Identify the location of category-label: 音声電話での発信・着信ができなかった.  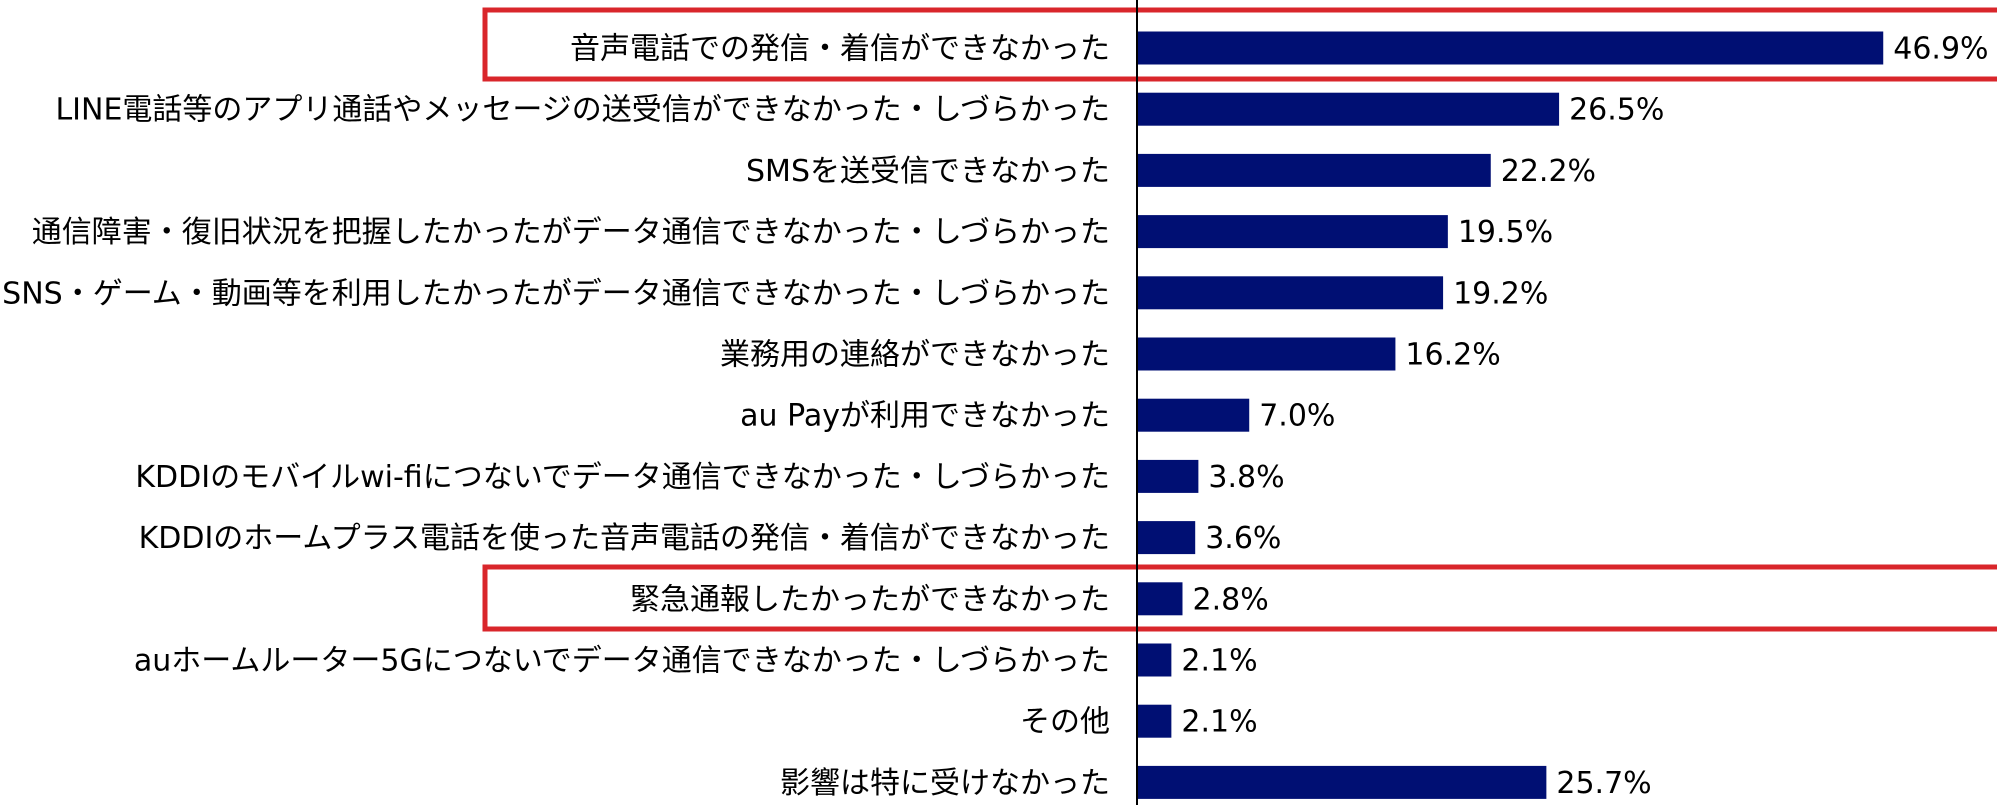
(840, 49).